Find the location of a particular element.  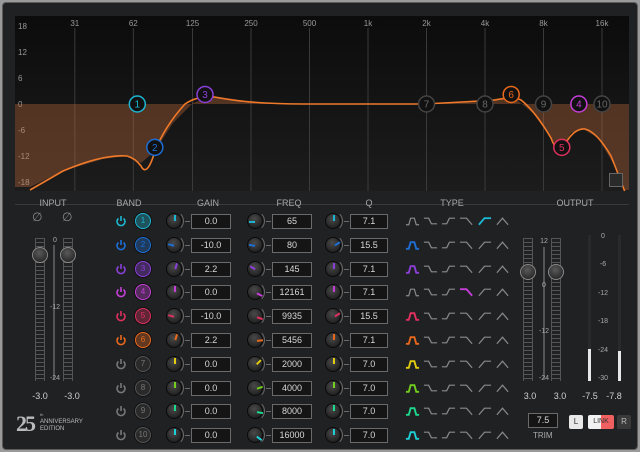

band-node-4: 4 is located at coordinates (579, 104).